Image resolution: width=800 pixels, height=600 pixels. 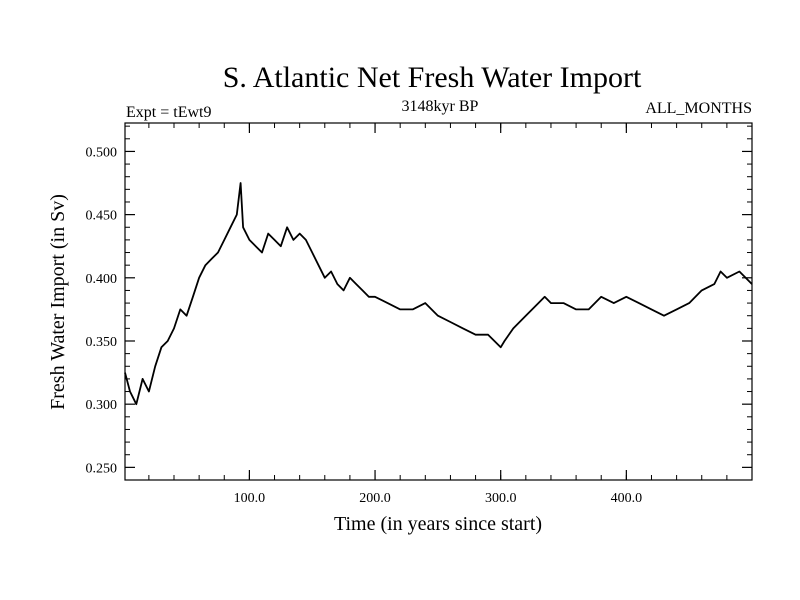 I want to click on x-tick-label: 400.0, so click(x=627, y=498).